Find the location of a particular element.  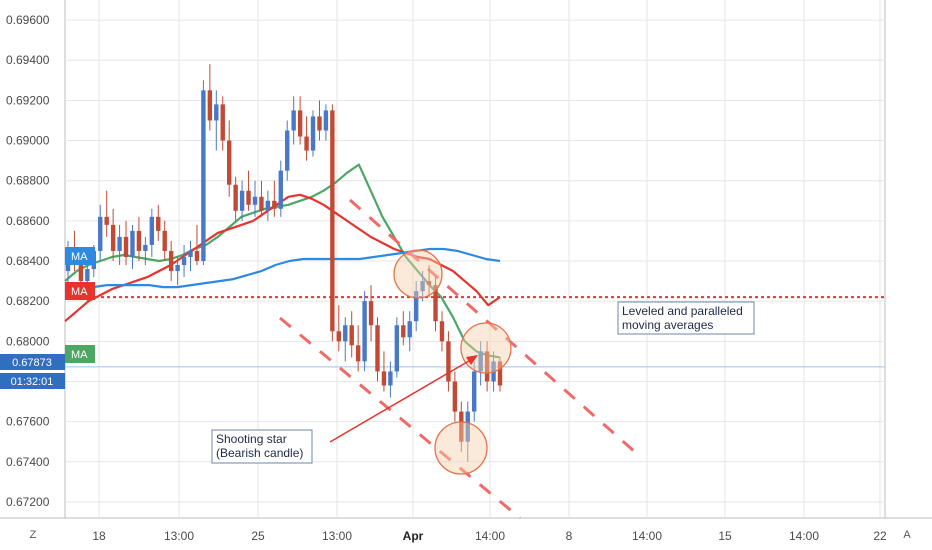

countdown-label: 01:32:01 is located at coordinates (32, 382).